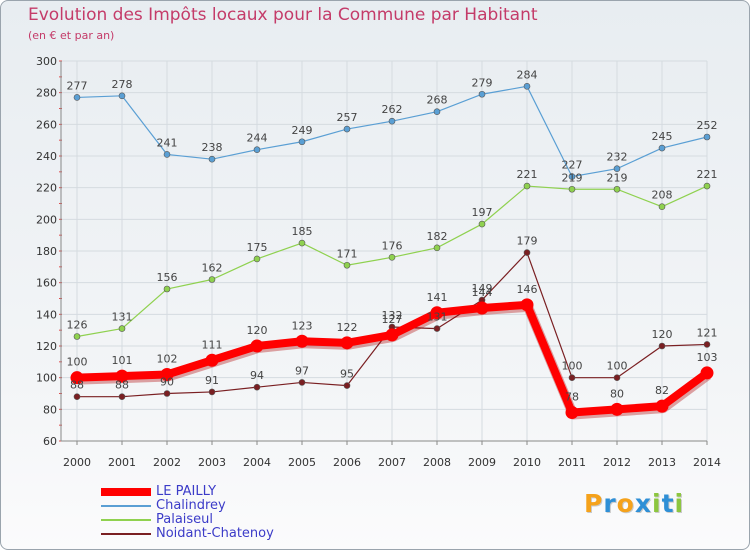 This screenshot has width=750, height=550. I want to click on data-label: 121, so click(707, 332).